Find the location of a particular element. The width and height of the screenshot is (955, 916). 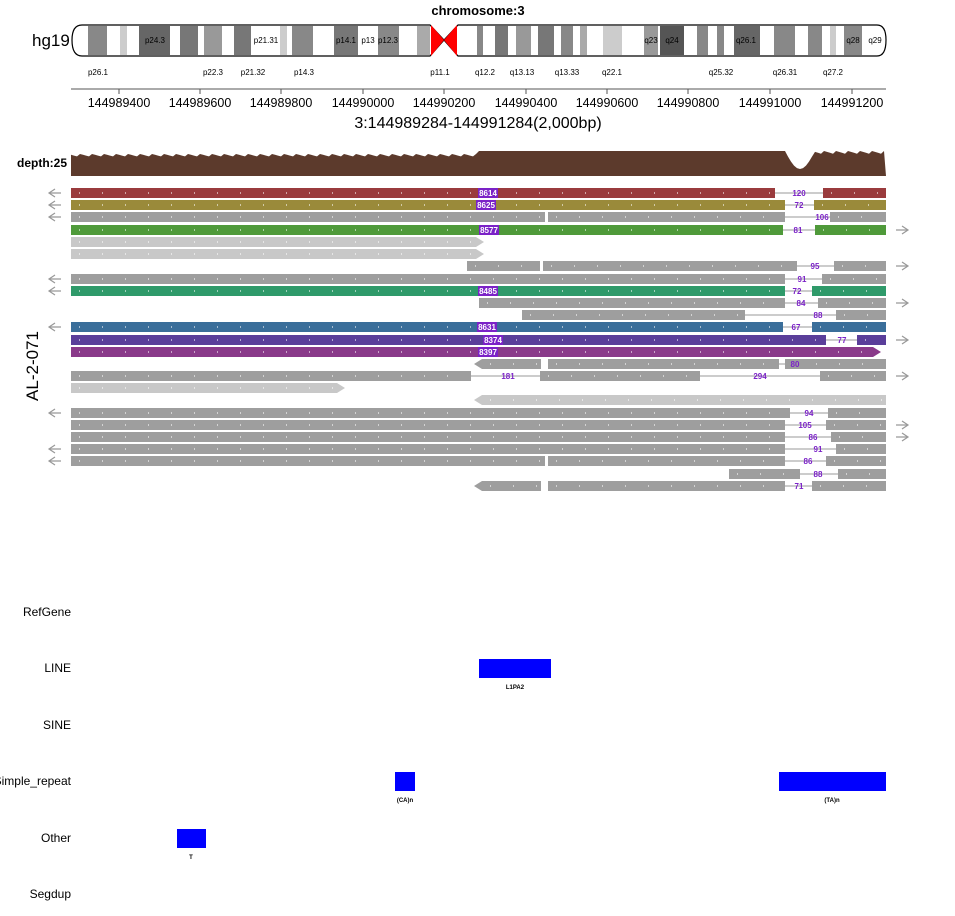

read-magenta is located at coordinates (472, 352).